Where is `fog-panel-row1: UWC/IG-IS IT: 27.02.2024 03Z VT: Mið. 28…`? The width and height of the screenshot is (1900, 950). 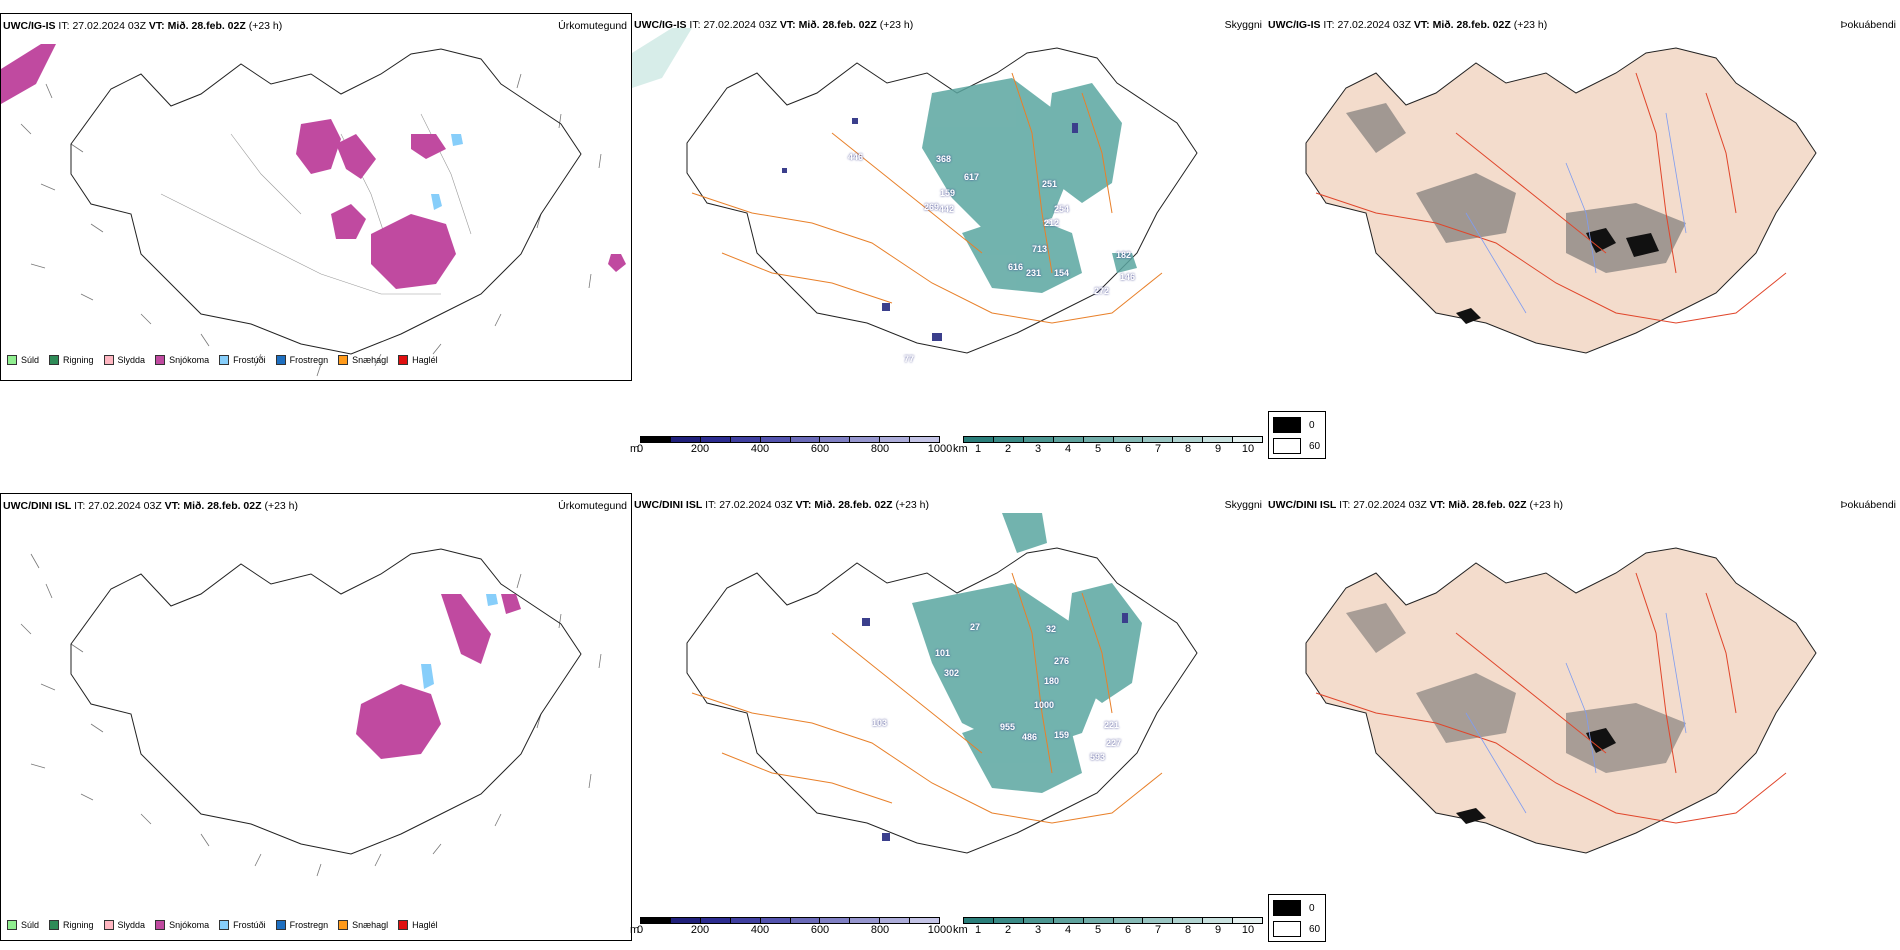 fog-panel-row1: UWC/IG-IS IT: 27.02.2024 03Z VT: Mið. 28… is located at coordinates (1583, 197).